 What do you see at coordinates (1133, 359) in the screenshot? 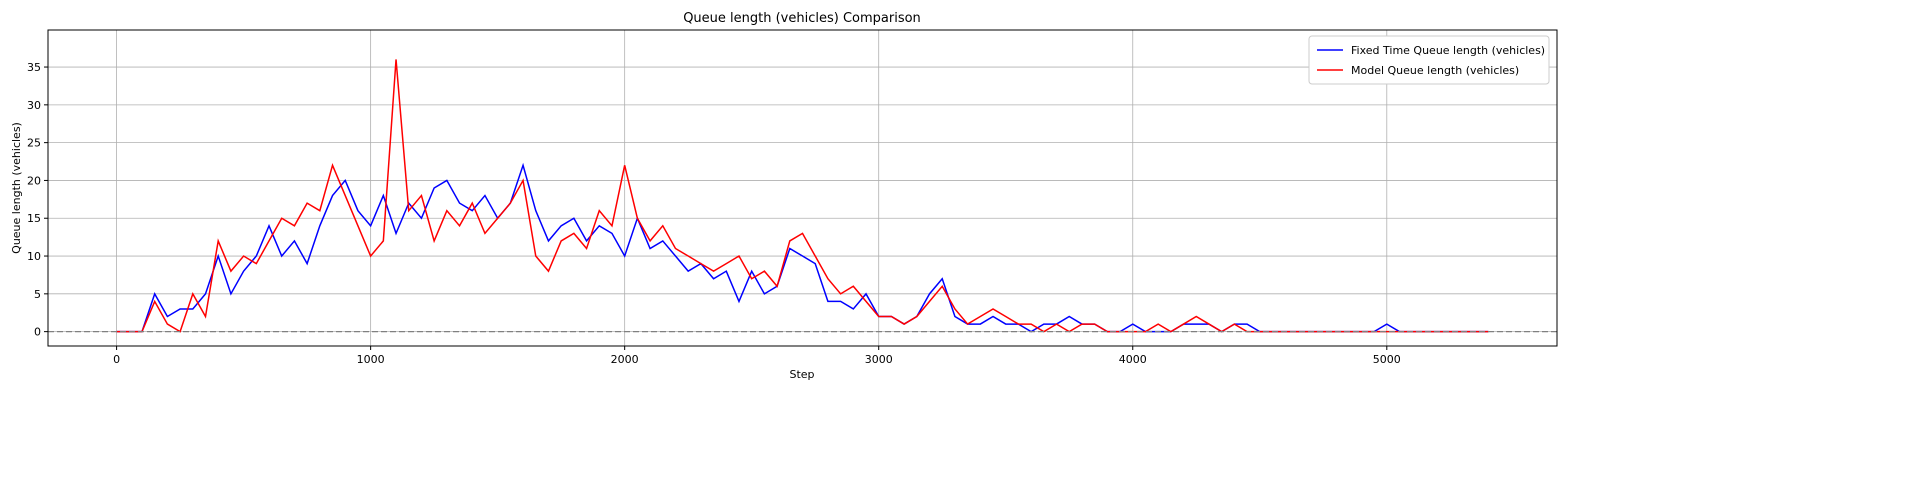
I see `x-tick-label: 4000` at bounding box center [1133, 359].